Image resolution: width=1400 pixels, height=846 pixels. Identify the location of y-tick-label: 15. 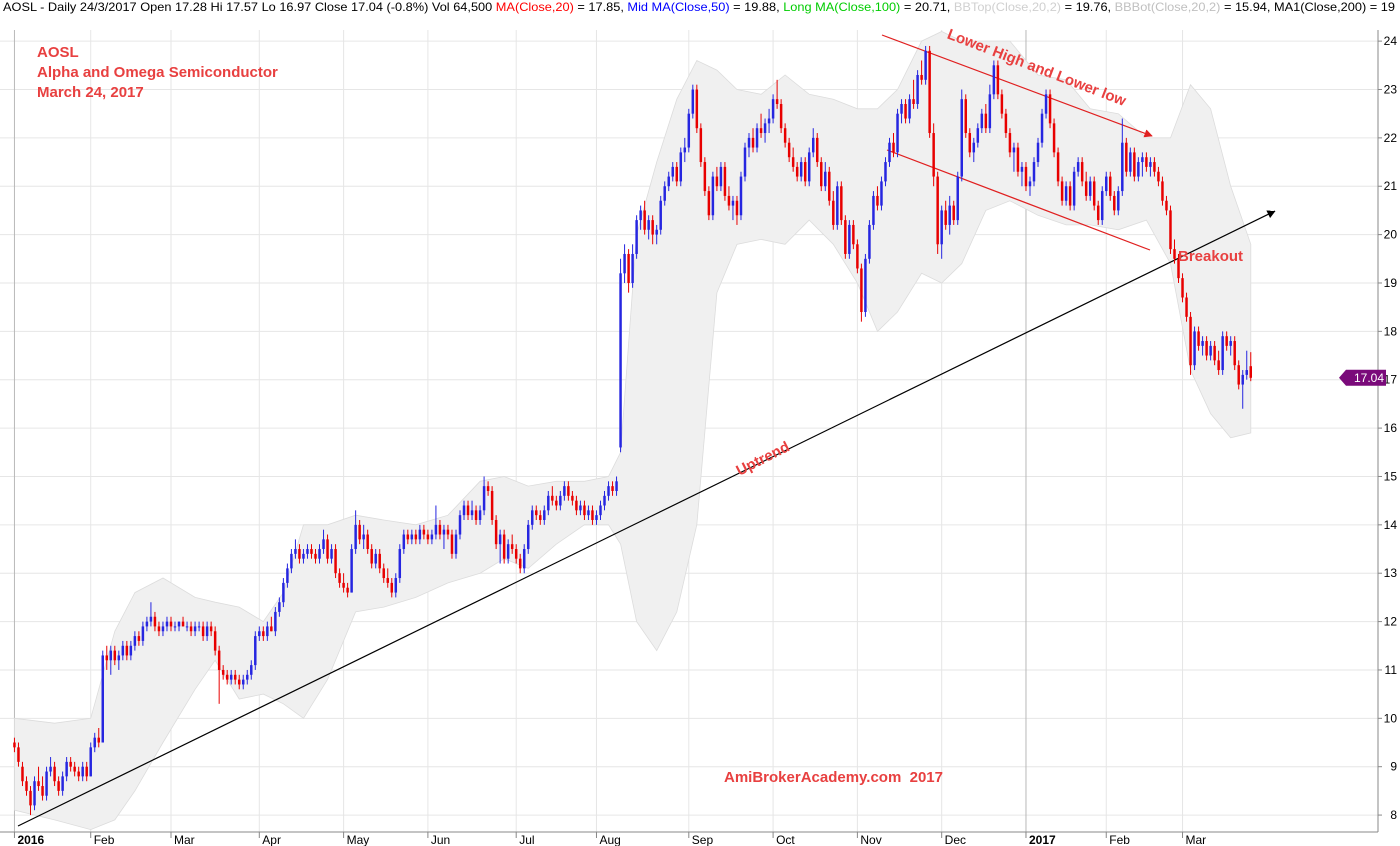
(1391, 476).